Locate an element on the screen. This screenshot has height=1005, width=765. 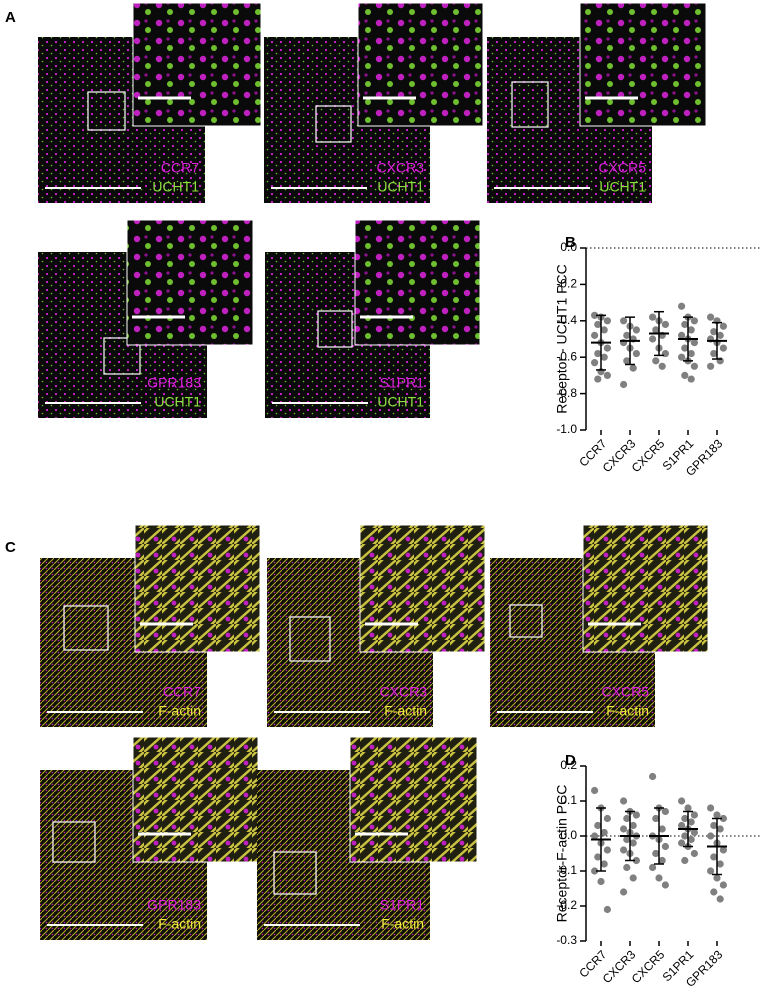
y-tick-label: 0.2 is located at coordinates (568, 765).